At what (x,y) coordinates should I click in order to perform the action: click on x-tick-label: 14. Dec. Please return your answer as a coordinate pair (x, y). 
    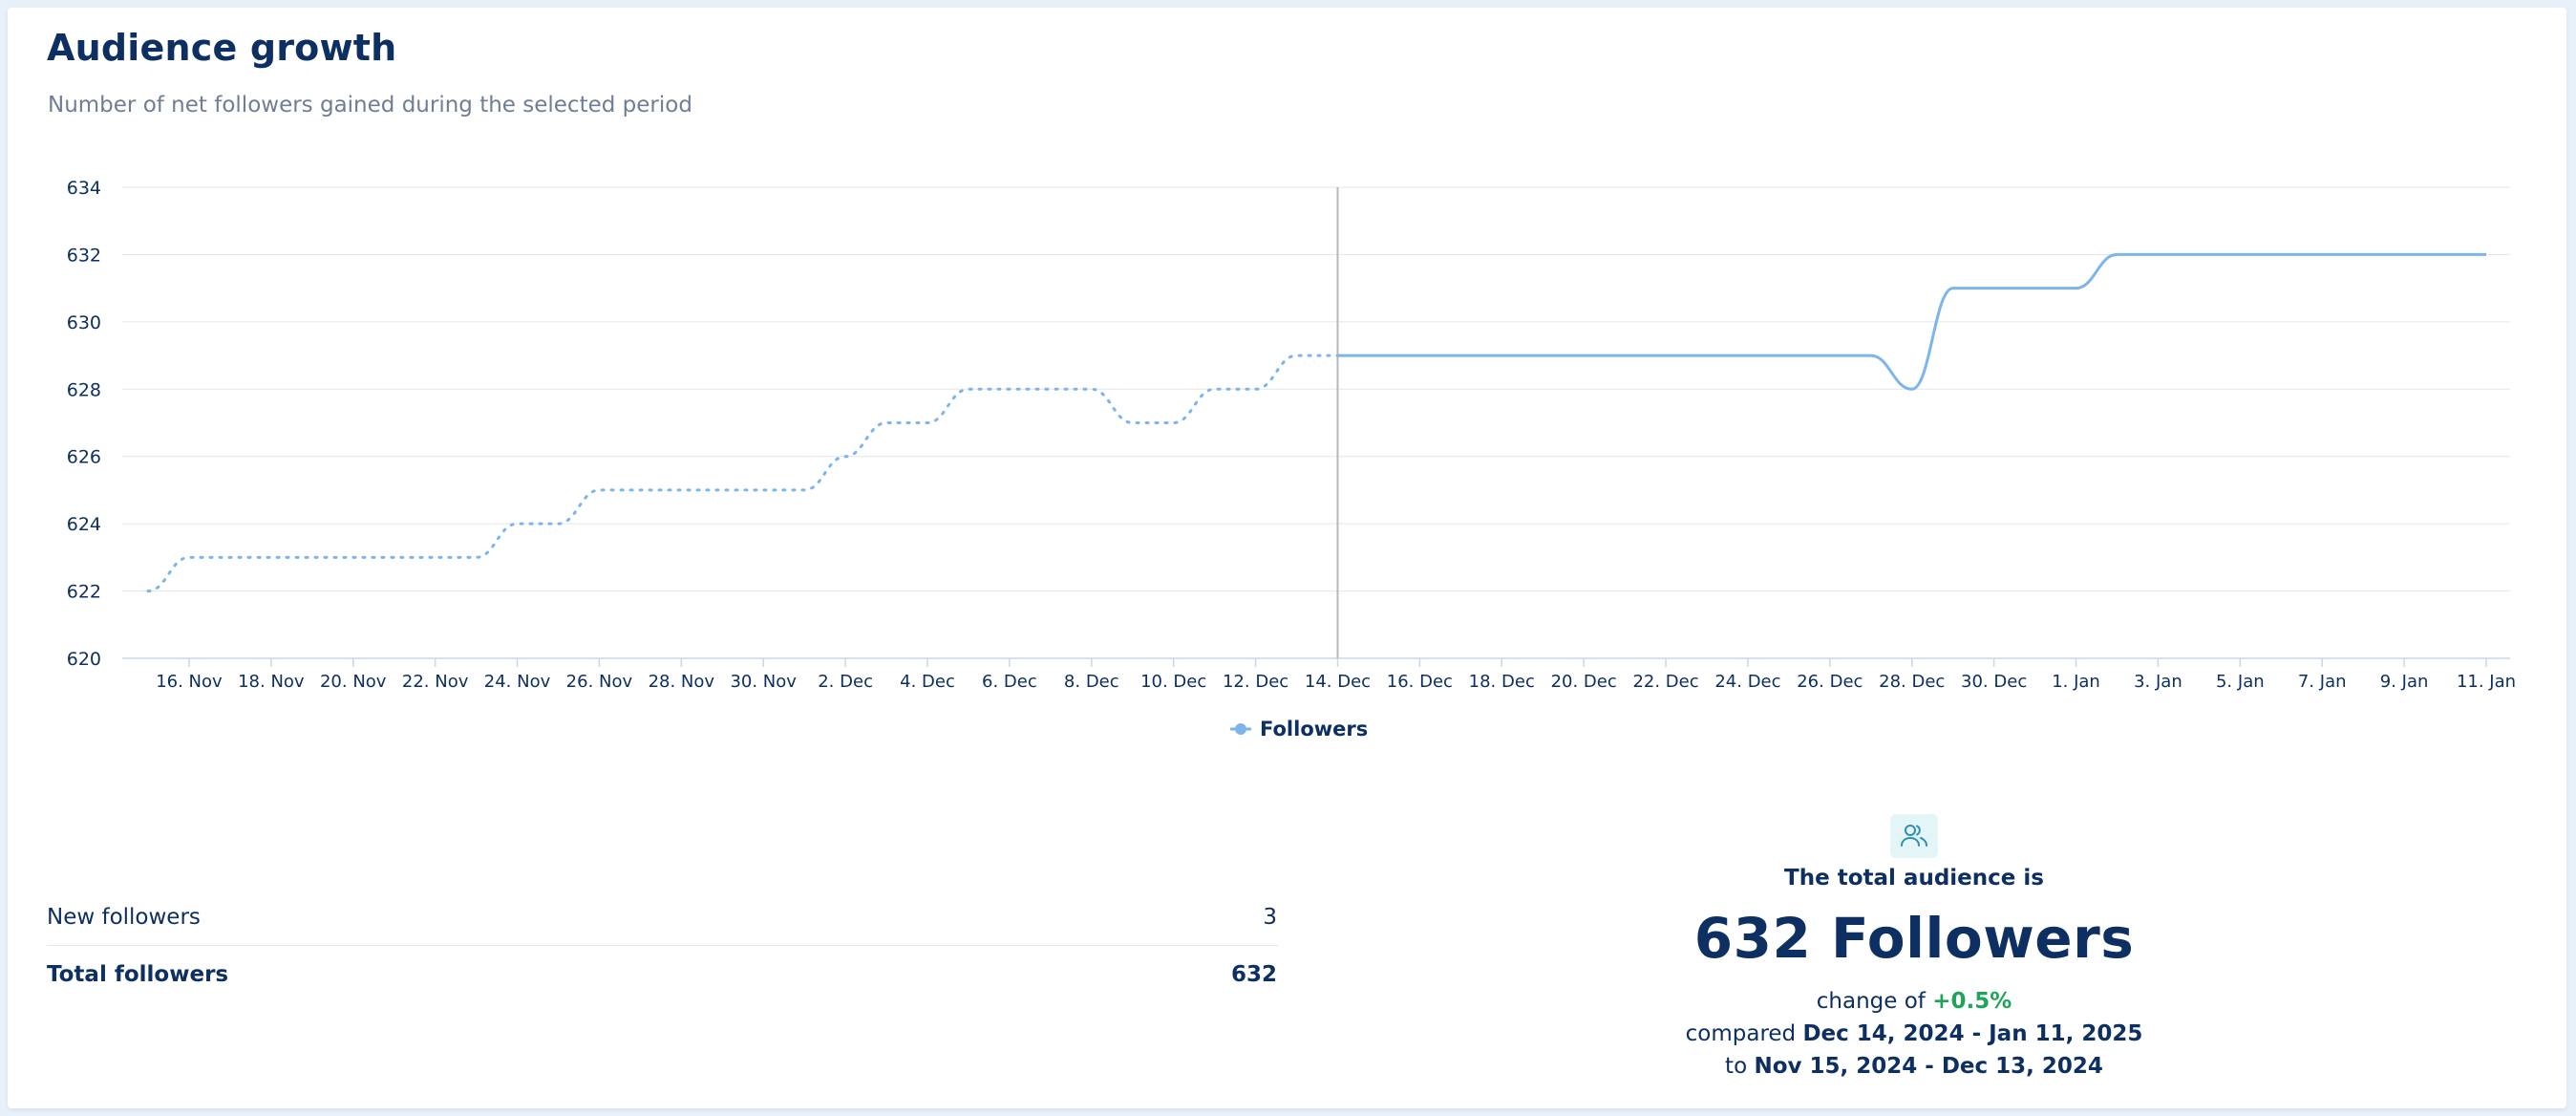
    Looking at the image, I should click on (1338, 682).